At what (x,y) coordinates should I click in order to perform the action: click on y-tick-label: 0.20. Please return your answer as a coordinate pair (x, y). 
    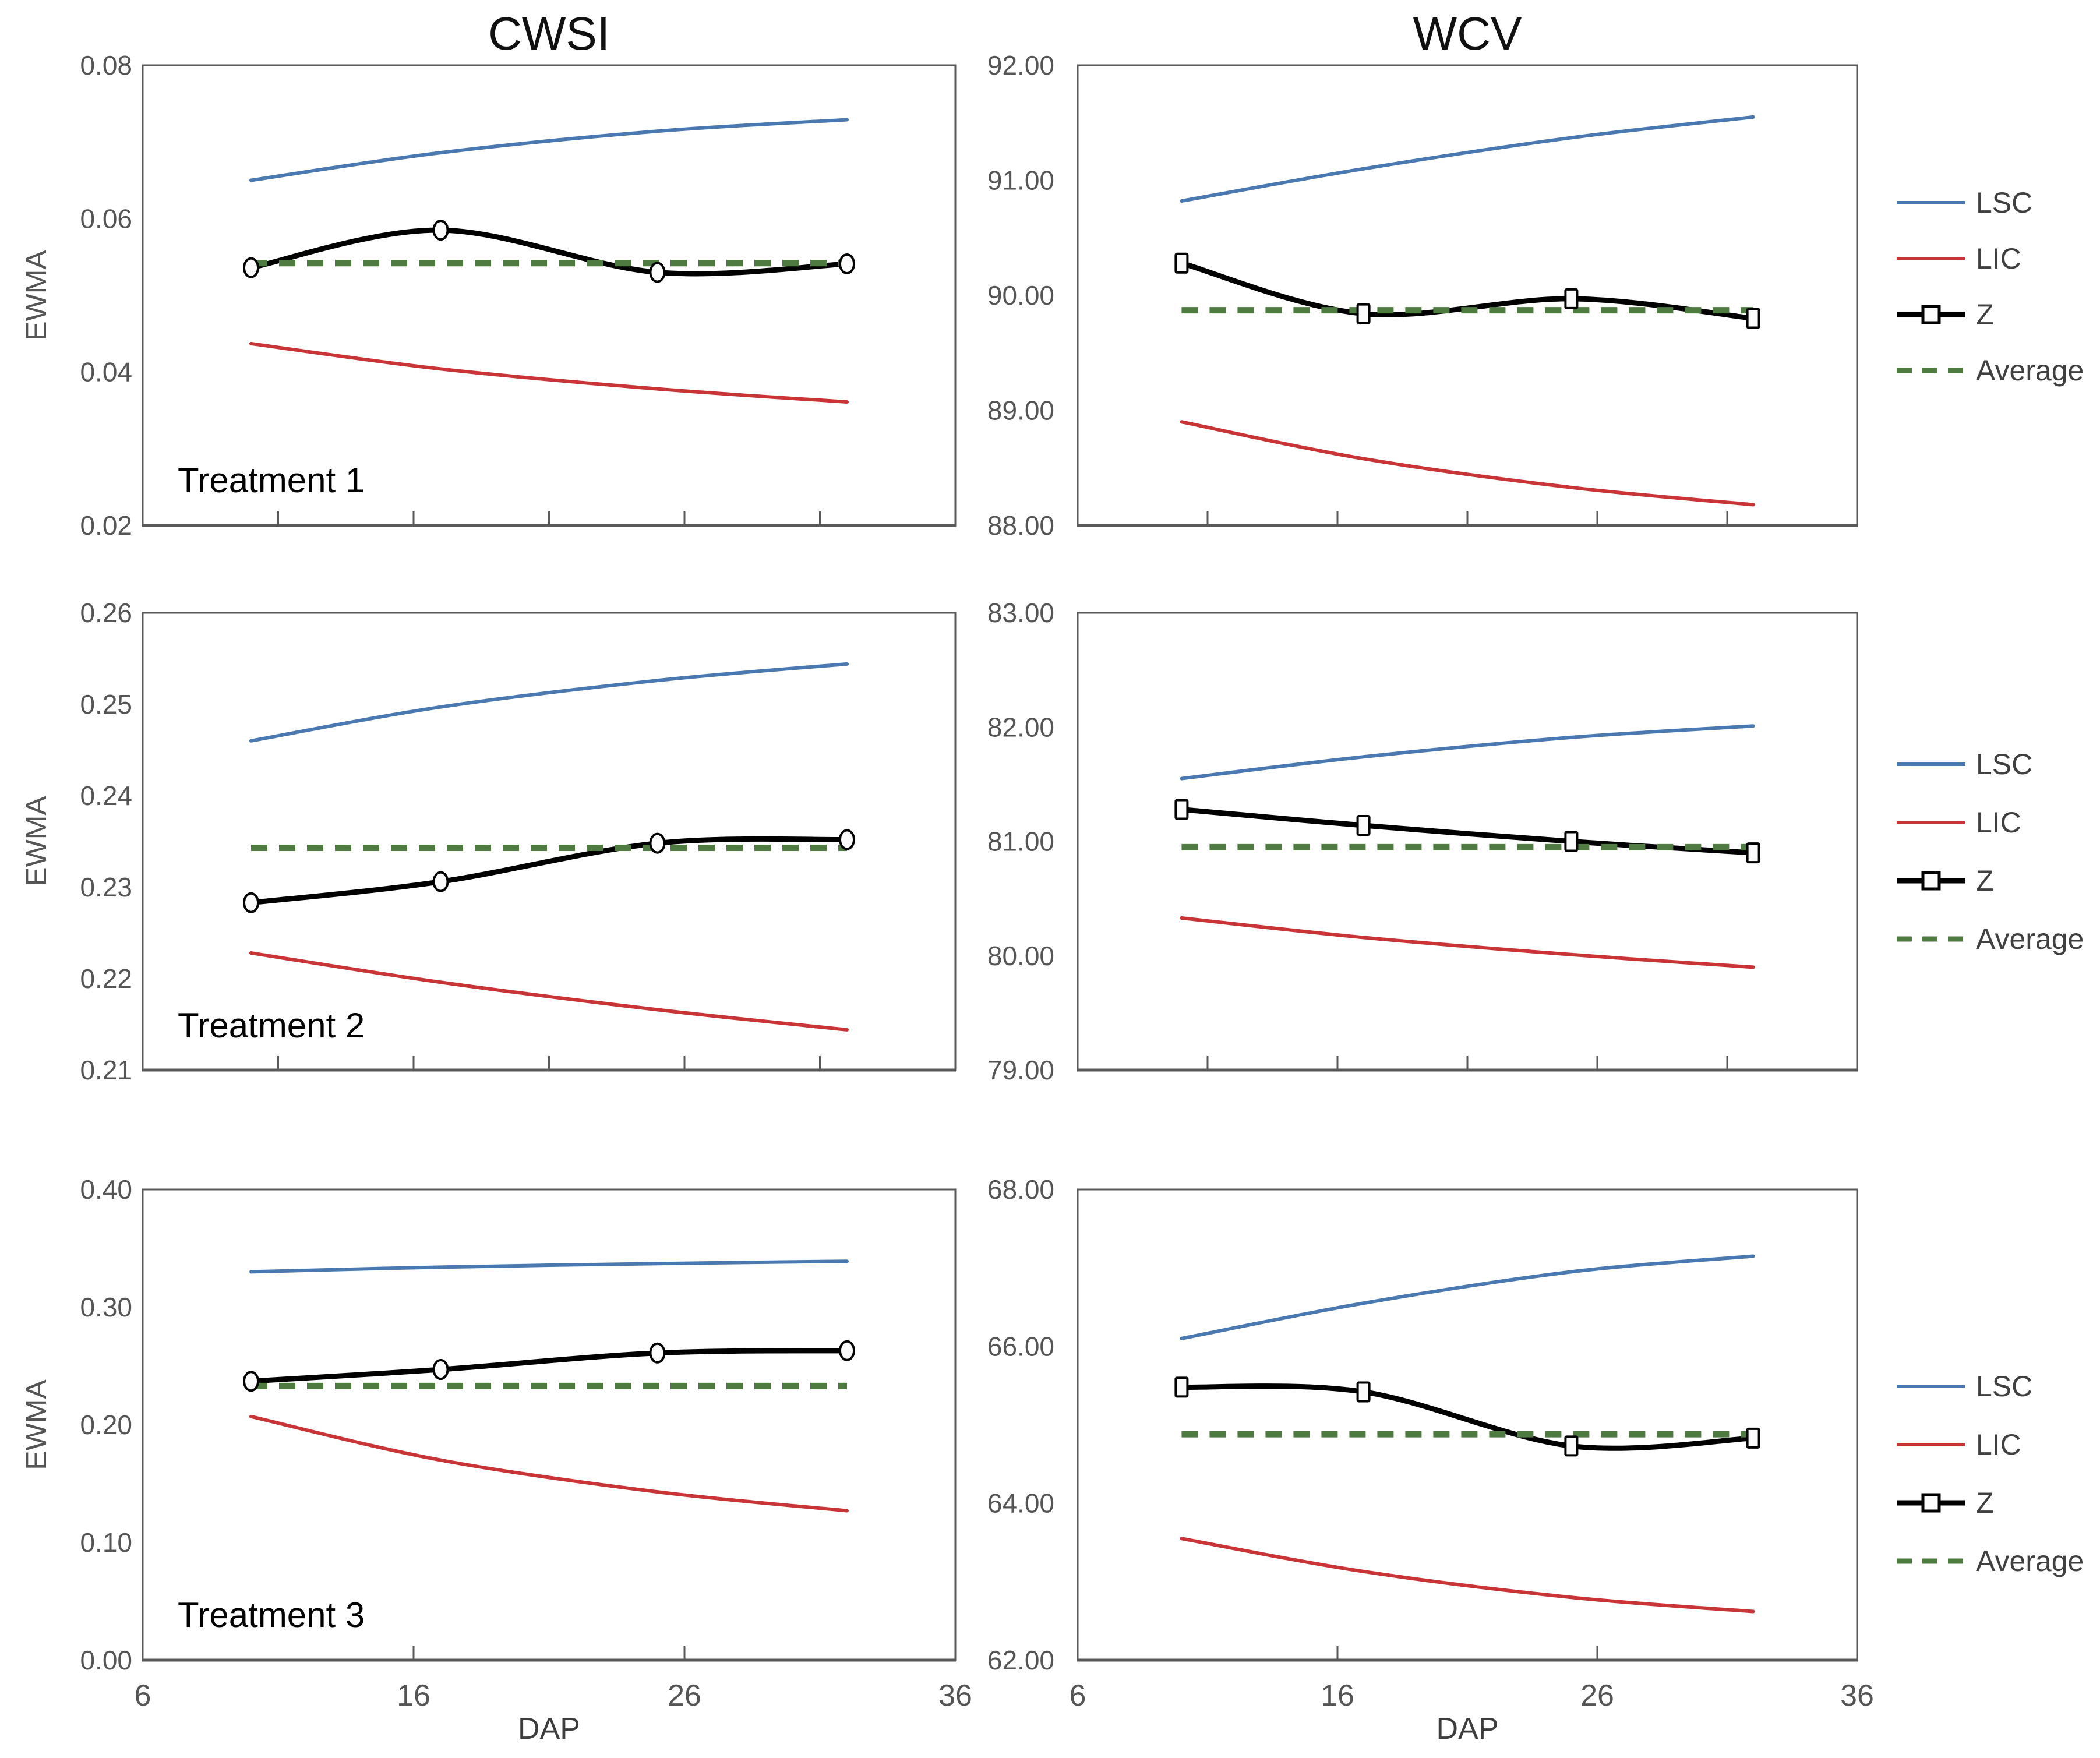
    Looking at the image, I should click on (106, 1425).